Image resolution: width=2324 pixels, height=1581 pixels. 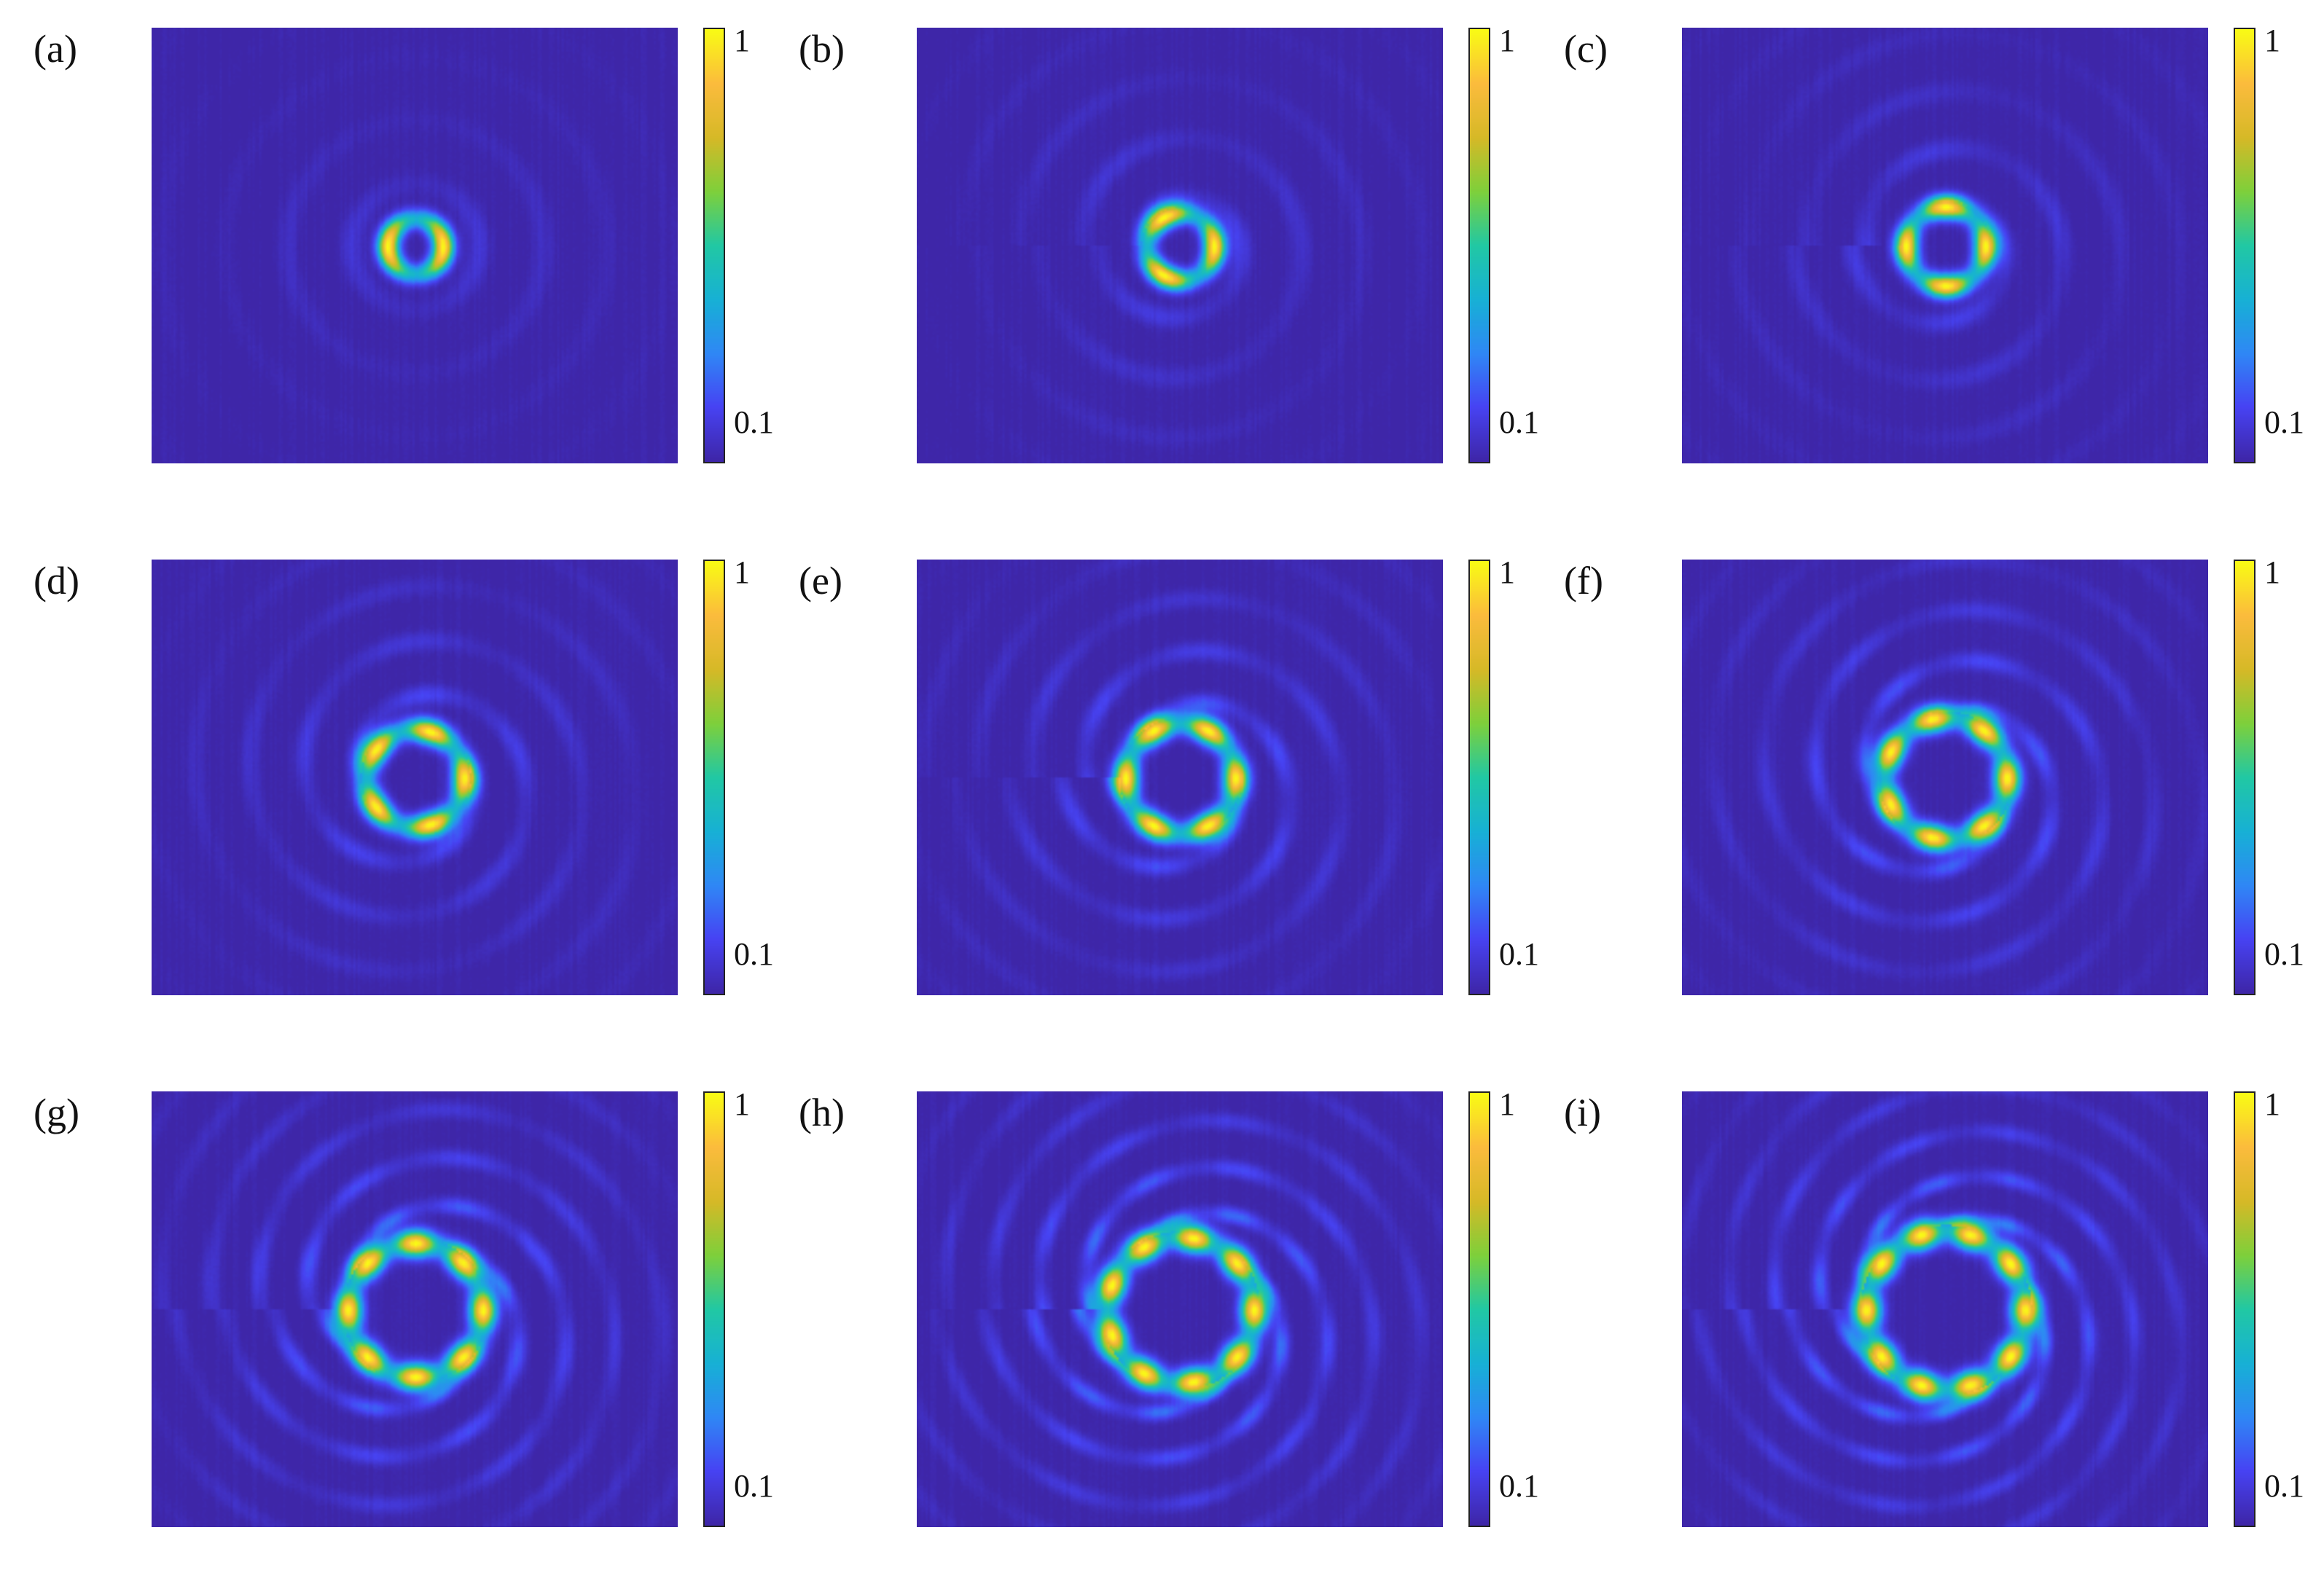 I want to click on panel-d: (d) 1 0.1, so click(x=408, y=801).